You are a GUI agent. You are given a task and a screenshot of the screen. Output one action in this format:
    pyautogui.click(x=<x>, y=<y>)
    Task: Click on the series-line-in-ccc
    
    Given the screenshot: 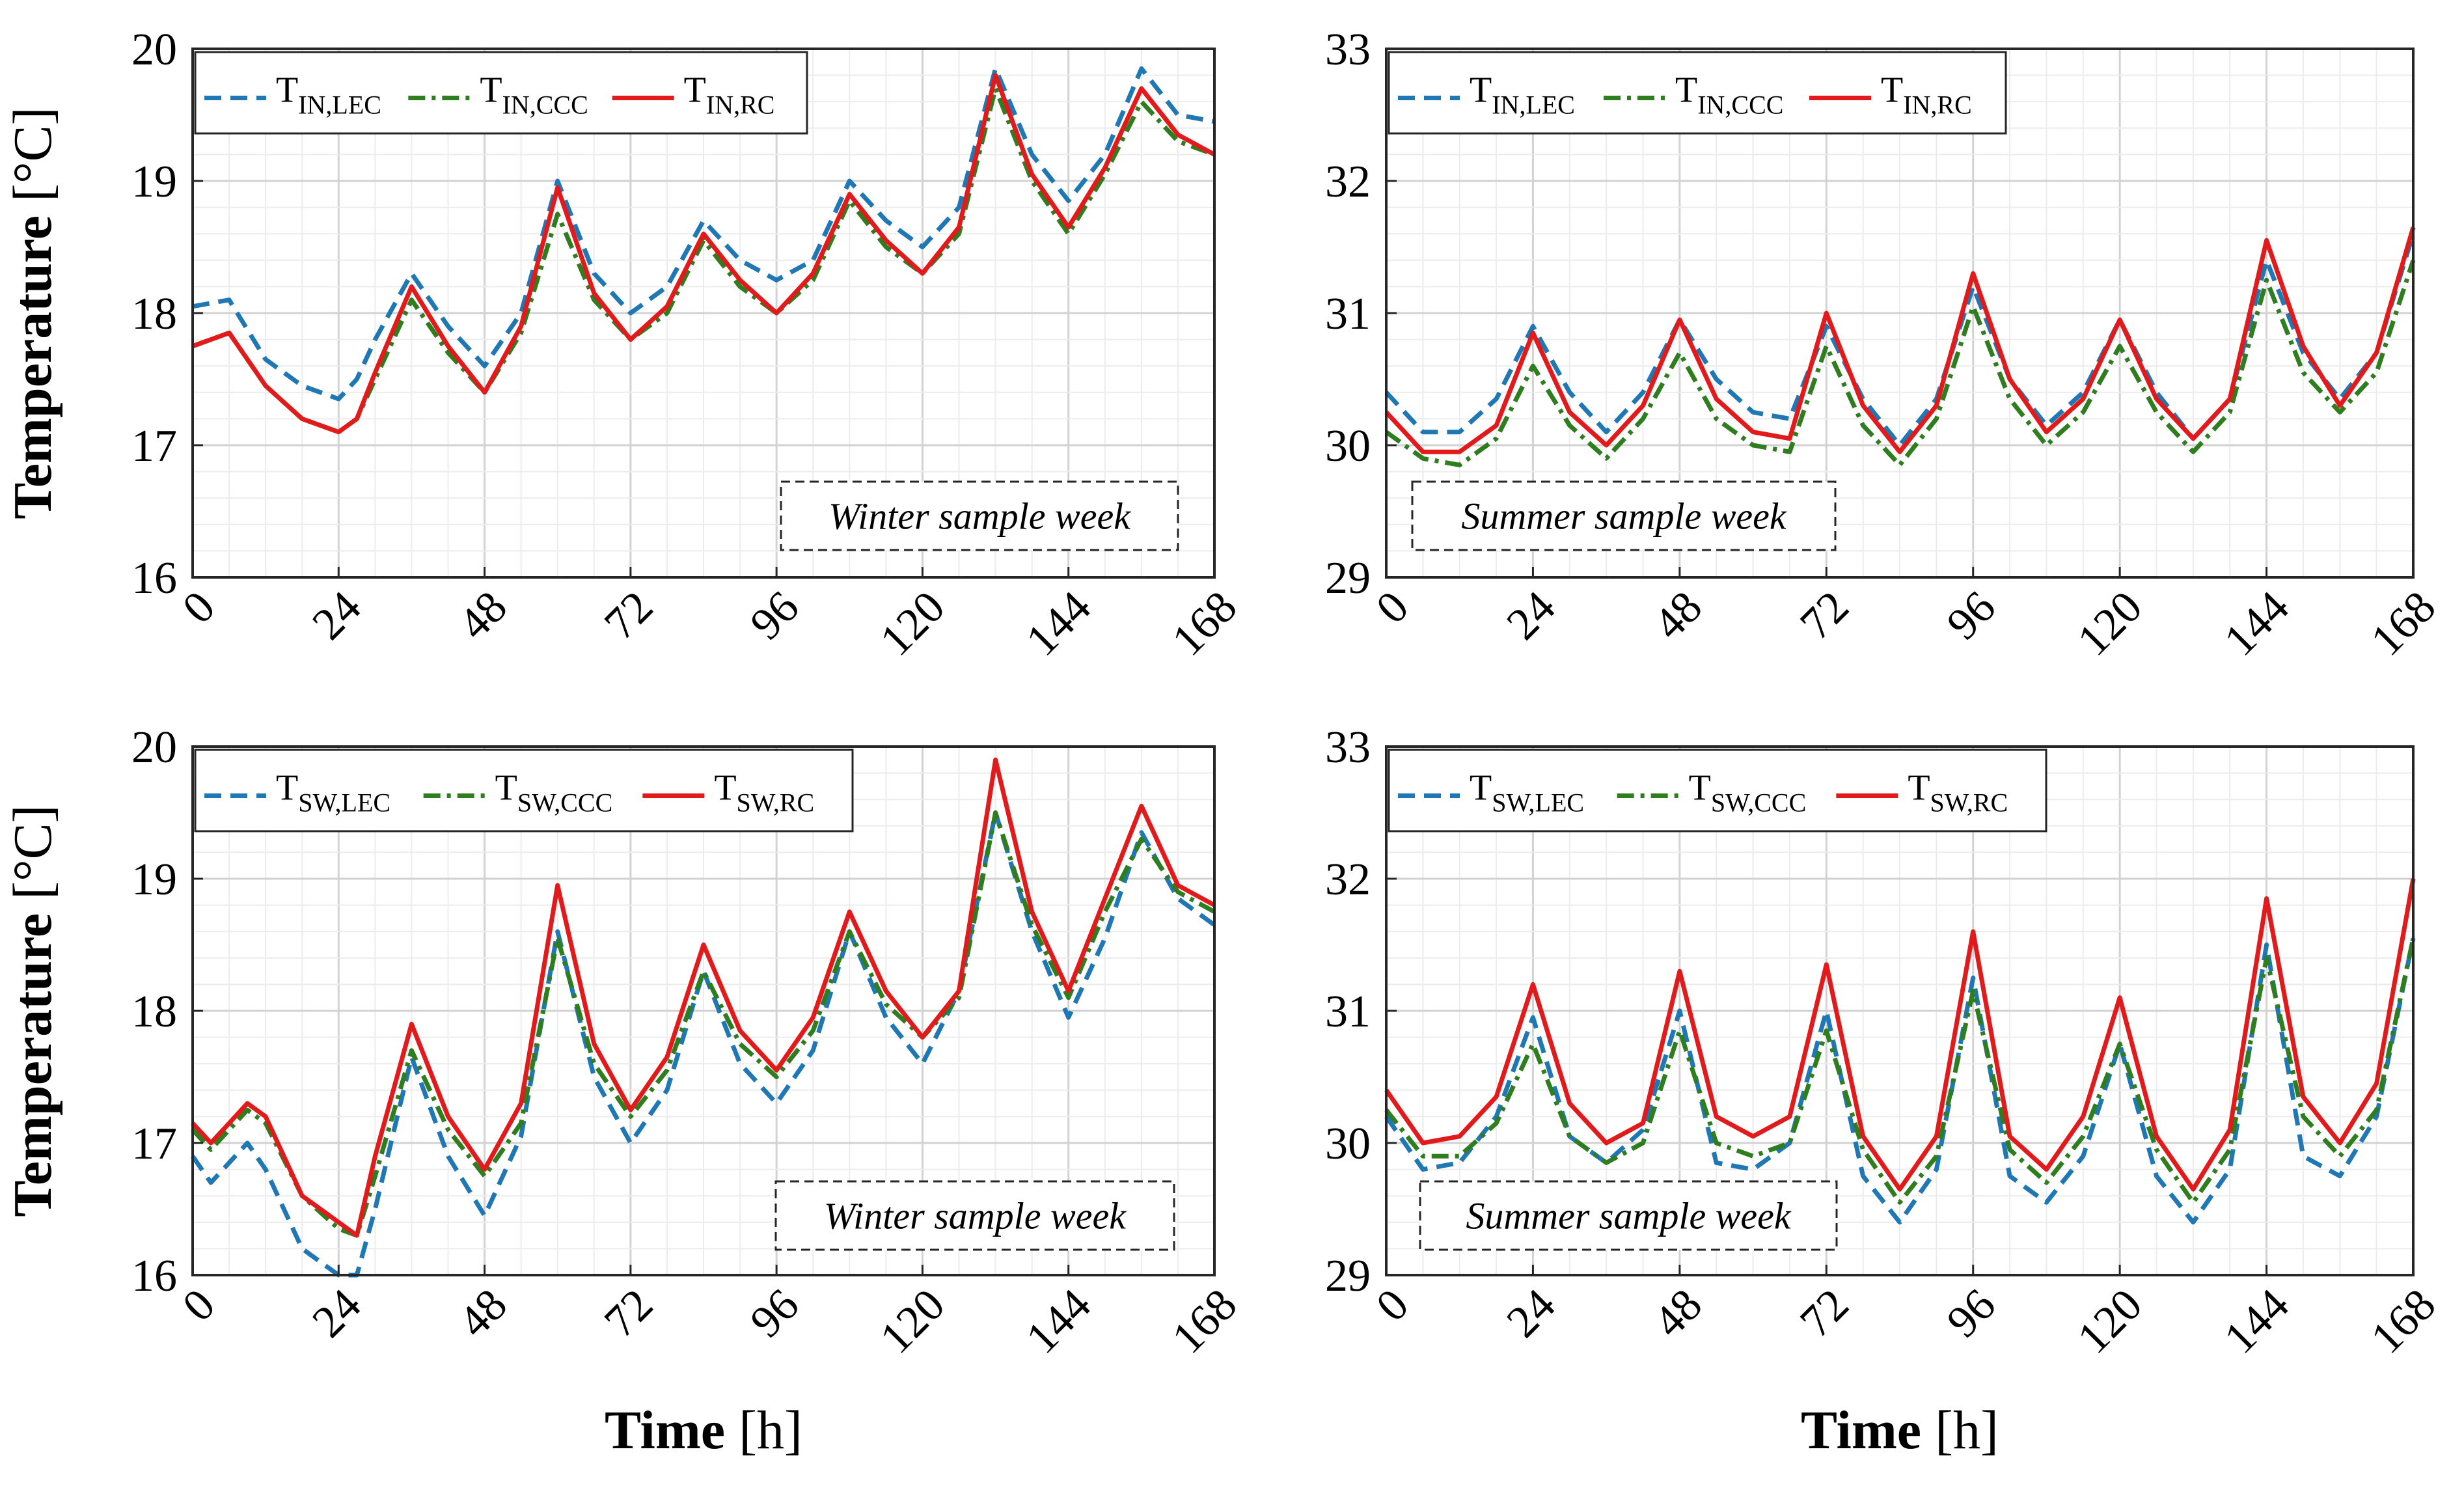 What is the action you would take?
    pyautogui.click(x=1900, y=363)
    